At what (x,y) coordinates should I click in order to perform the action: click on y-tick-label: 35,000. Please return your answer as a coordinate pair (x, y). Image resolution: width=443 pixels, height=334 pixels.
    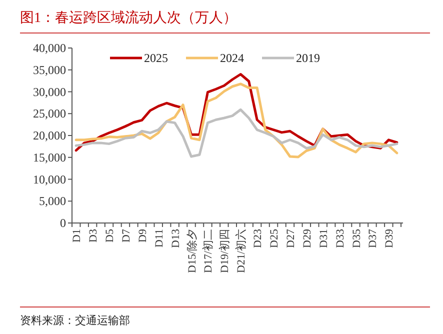
    Looking at the image, I should click on (49, 69).